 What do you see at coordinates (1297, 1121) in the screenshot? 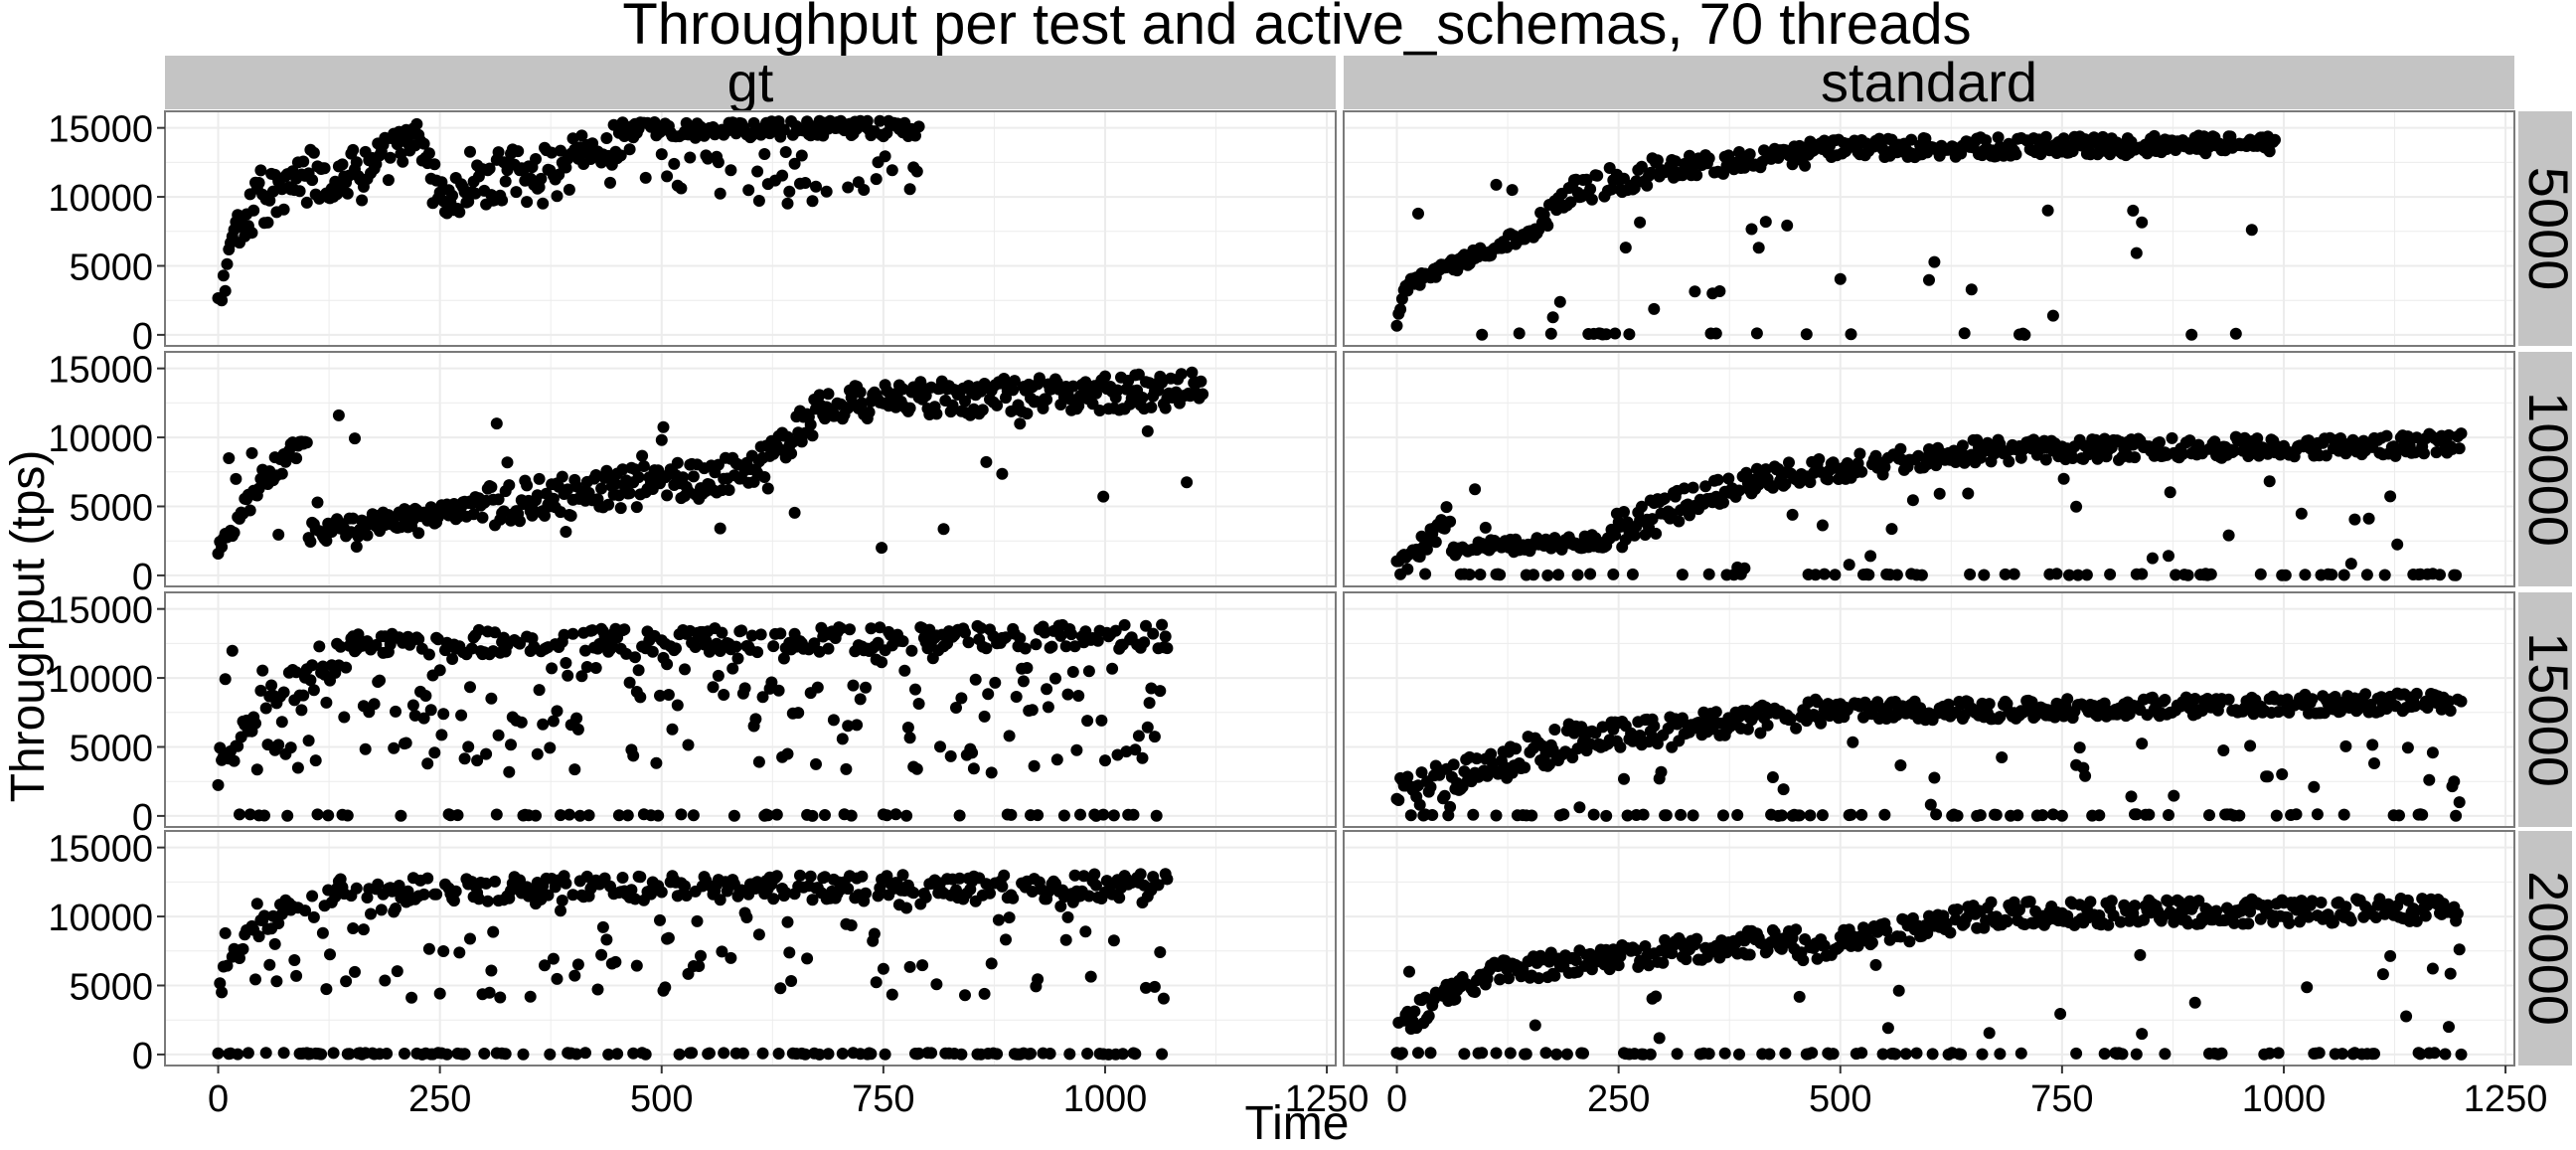
I see `x-axis-title: Time` at bounding box center [1297, 1121].